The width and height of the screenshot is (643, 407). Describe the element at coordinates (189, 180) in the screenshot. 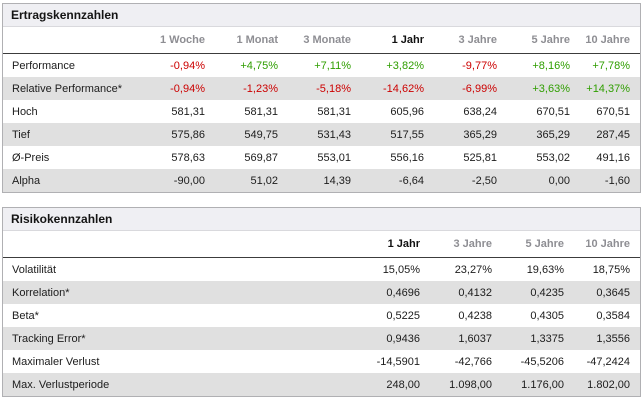

I see `metric-value: -90,00` at that location.